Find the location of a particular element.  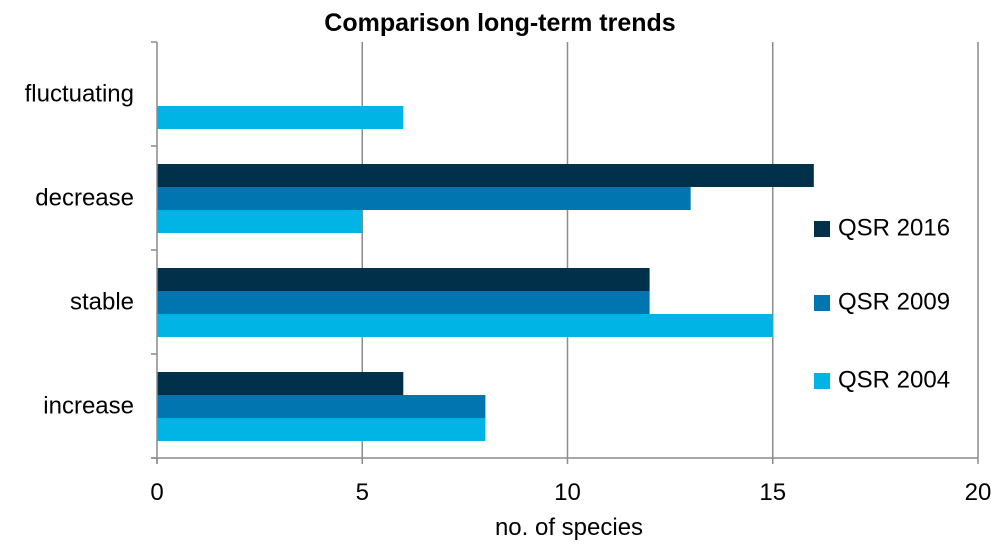

category-label-stable: stable is located at coordinates (102, 301).